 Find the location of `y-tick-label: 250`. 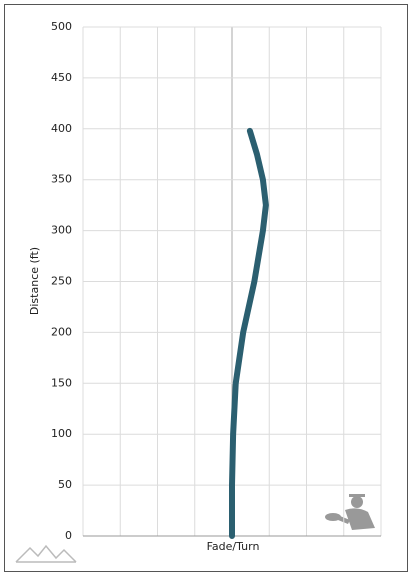

y-tick-label: 250 is located at coordinates (61, 281).